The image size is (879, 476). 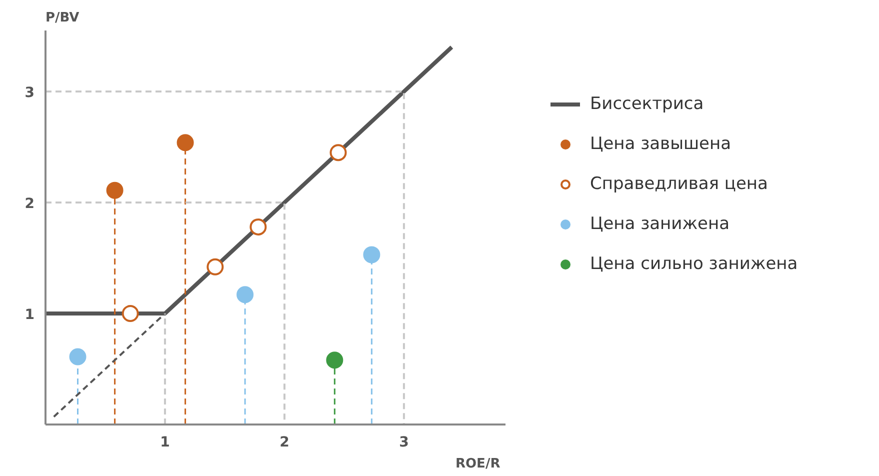 What do you see at coordinates (478, 464) in the screenshot?
I see `x-axis-title: ROE/R` at bounding box center [478, 464].